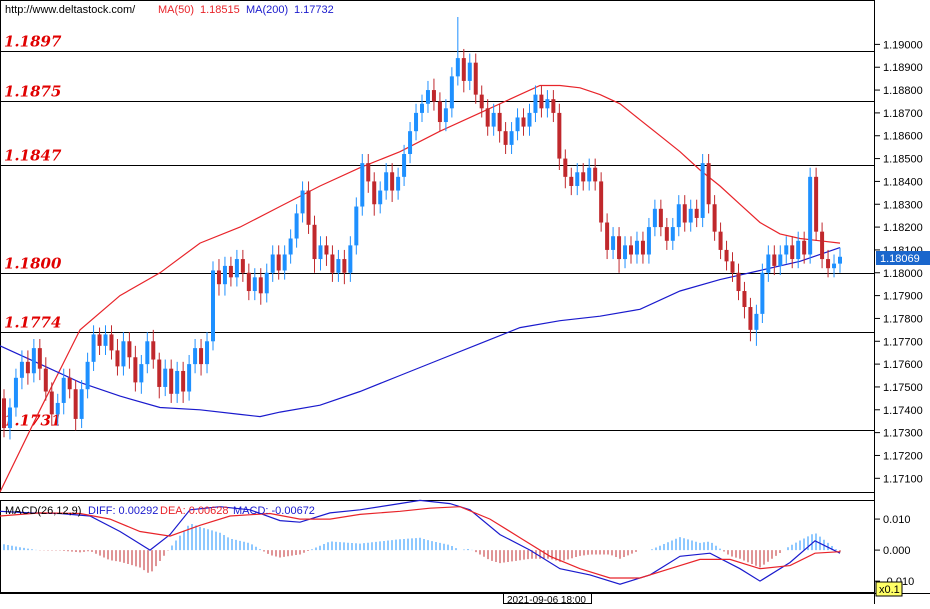  I want to click on macd-dea-line, so click(420, 542).